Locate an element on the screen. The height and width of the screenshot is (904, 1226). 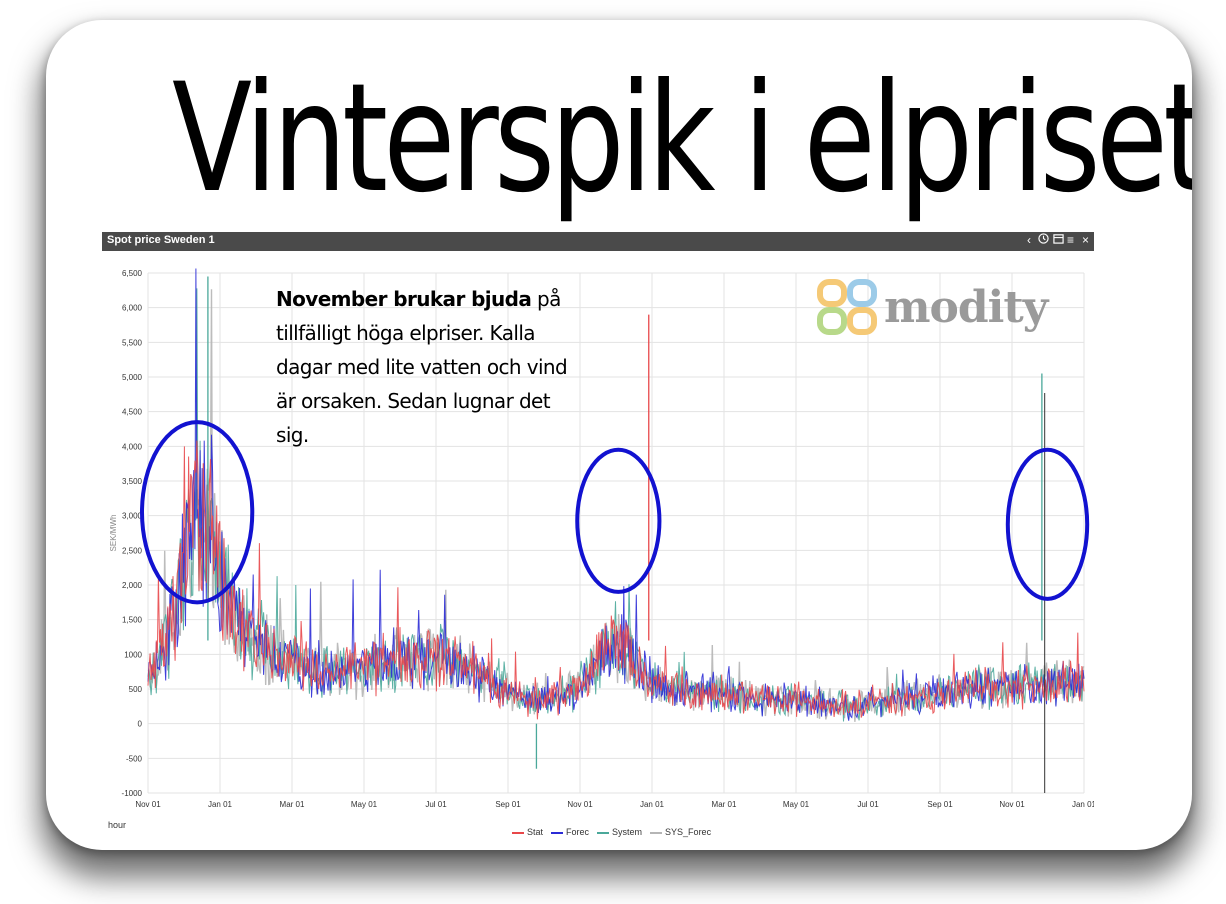
legend-item: Forec is located at coordinates (570, 832).